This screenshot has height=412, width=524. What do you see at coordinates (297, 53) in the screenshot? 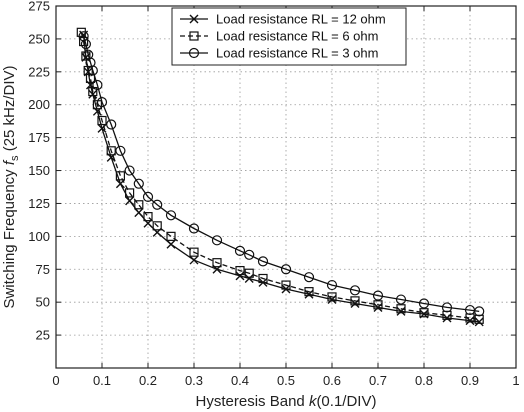
I see `legend-label: Load resistance RL = 3 ohm` at bounding box center [297, 53].